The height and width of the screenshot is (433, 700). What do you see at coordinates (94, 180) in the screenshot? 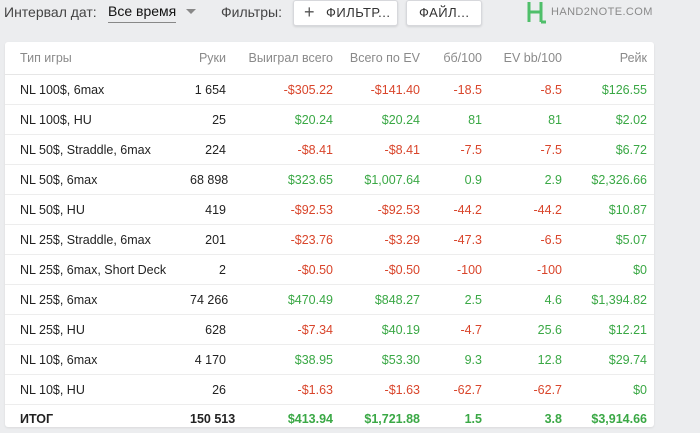
I see `cell-game-type: NL 50$, 6max` at bounding box center [94, 180].